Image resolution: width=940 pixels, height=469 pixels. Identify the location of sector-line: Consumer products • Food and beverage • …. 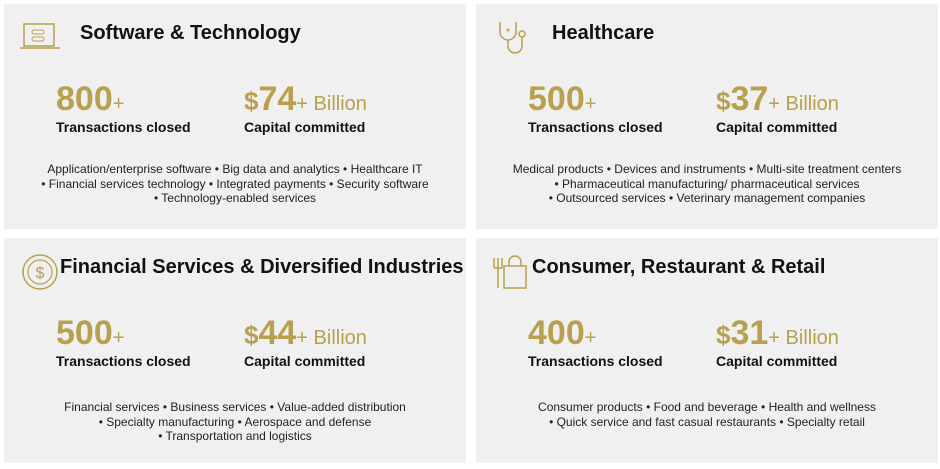
(707, 407).